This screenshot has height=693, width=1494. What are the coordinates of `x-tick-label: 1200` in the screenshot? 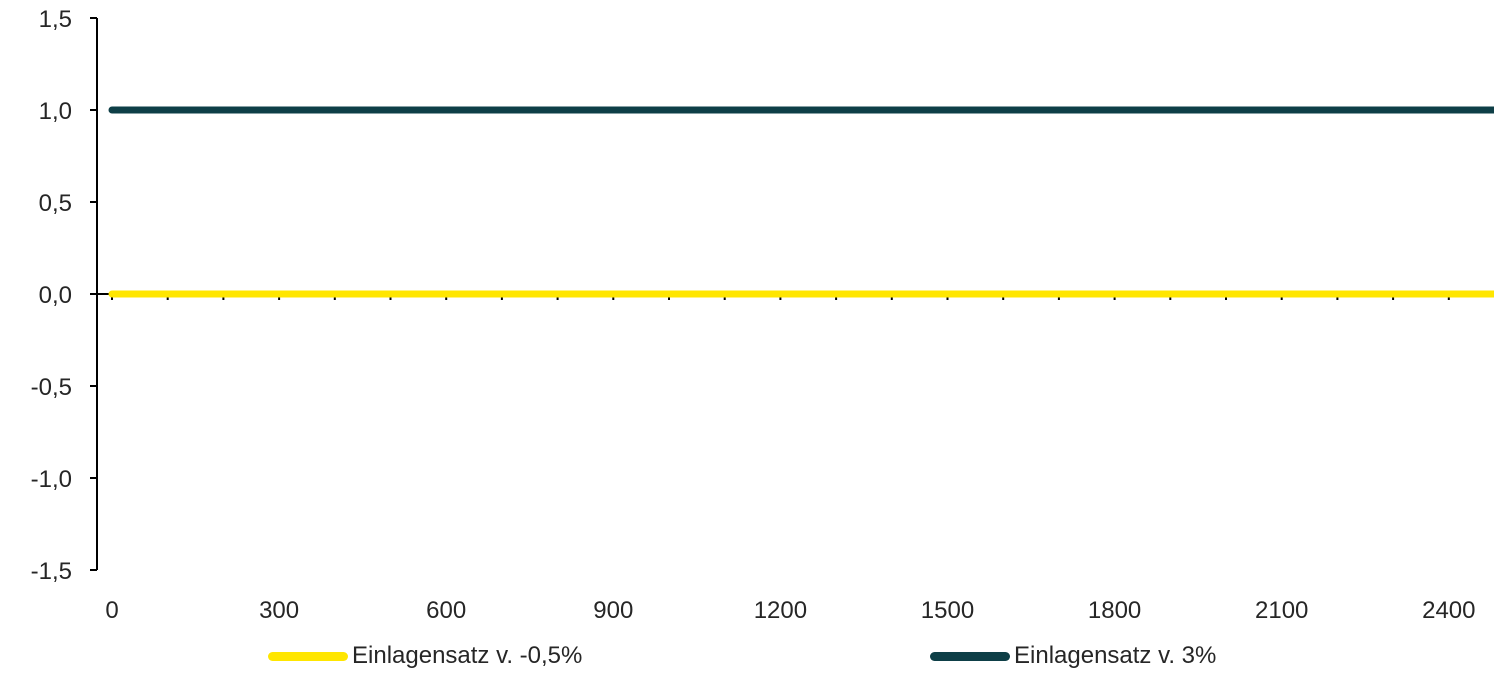 It's located at (780, 610).